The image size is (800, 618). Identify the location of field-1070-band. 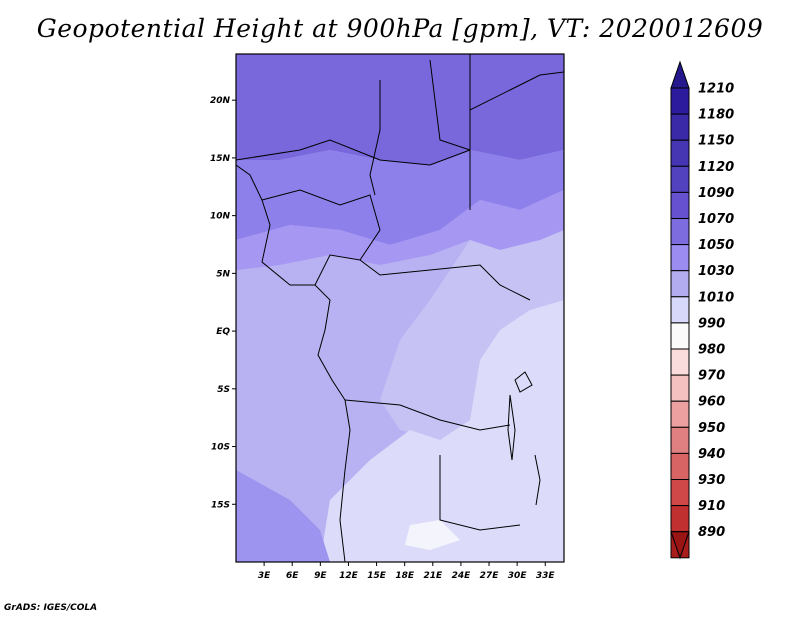
(400, 197).